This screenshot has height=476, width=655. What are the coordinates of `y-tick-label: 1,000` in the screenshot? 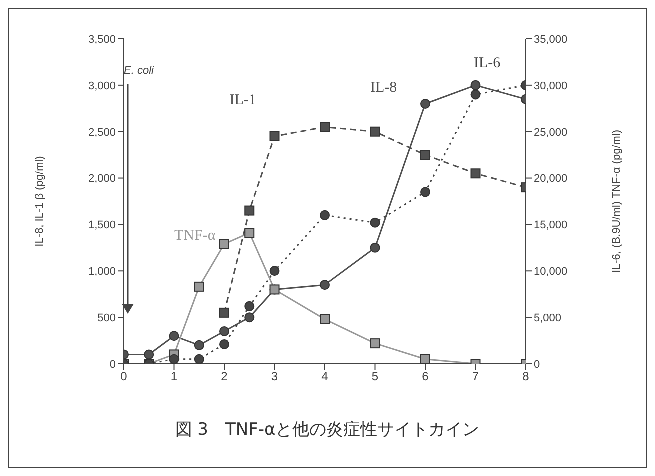 It's located at (102, 272).